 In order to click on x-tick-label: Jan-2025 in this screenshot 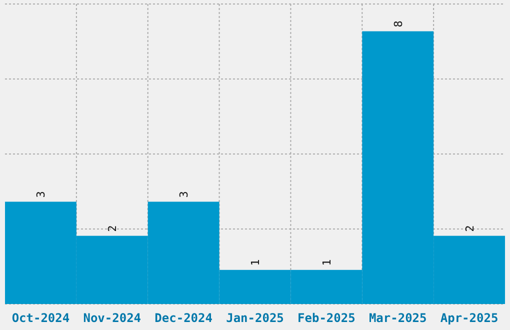, I will do `click(255, 318)`.